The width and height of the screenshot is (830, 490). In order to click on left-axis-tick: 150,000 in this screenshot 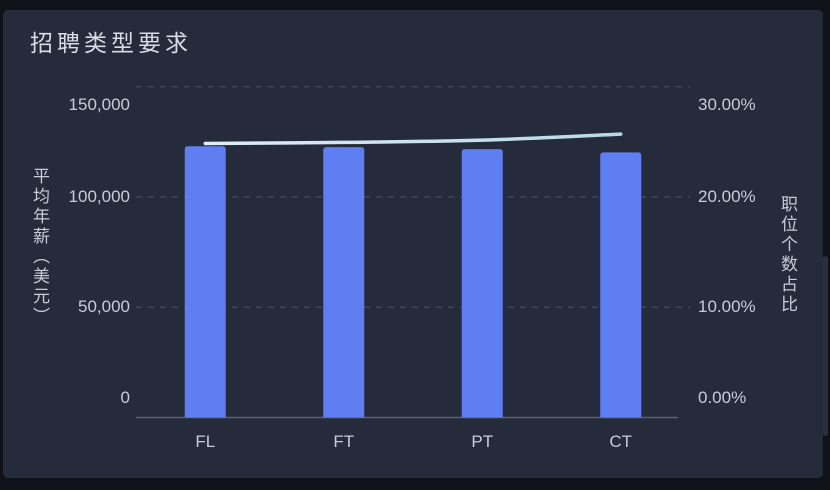, I will do `click(99, 104)`.